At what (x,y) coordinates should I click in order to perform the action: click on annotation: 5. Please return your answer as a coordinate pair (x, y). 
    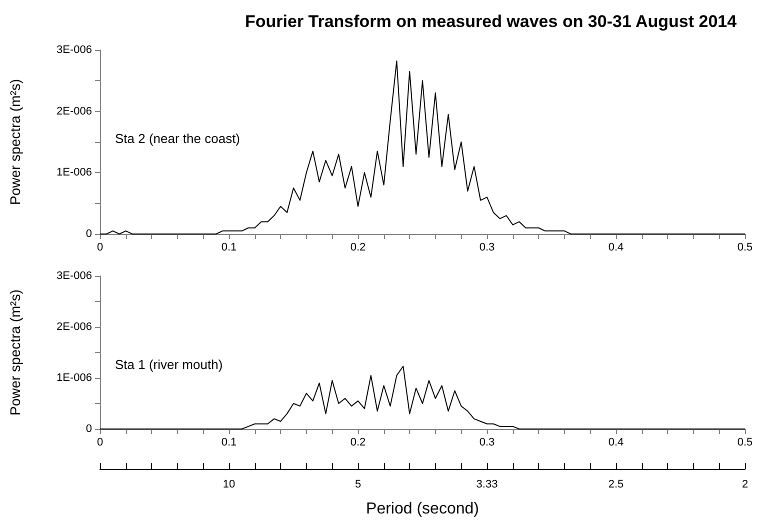
    Looking at the image, I should click on (358, 484).